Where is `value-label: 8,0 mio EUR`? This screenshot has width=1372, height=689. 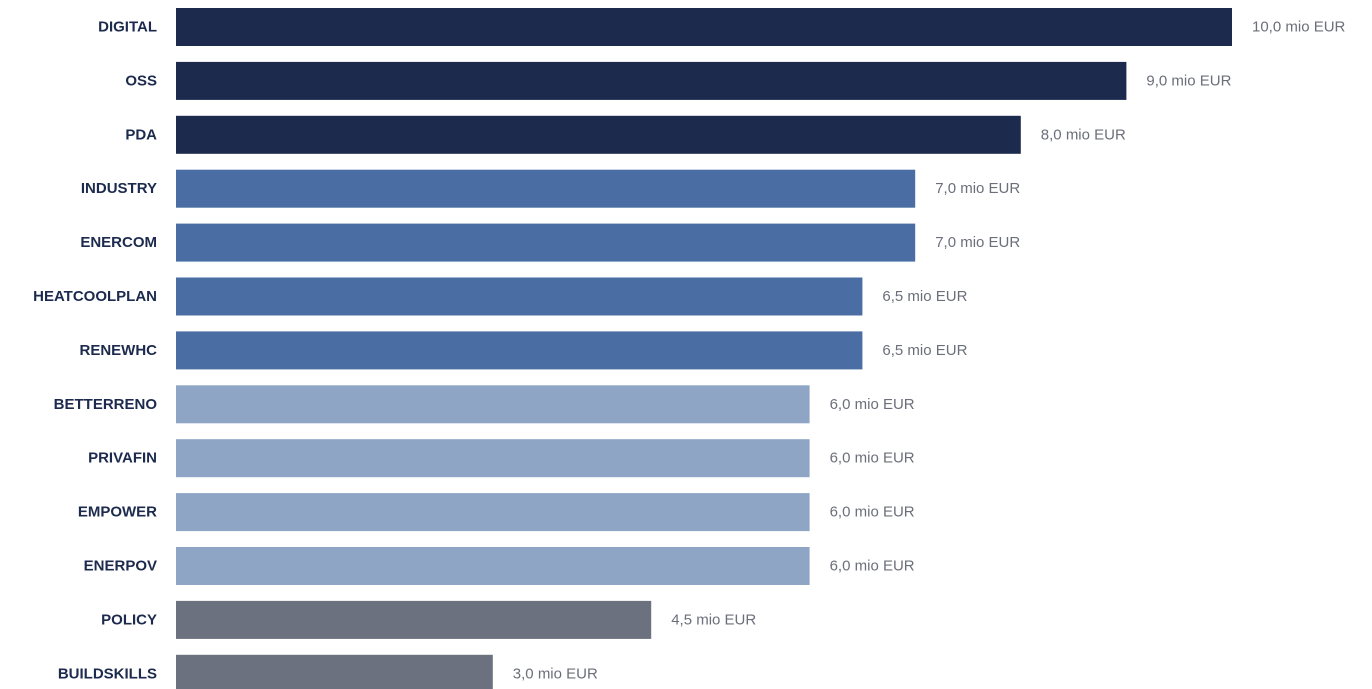 value-label: 8,0 mio EUR is located at coordinates (1083, 134).